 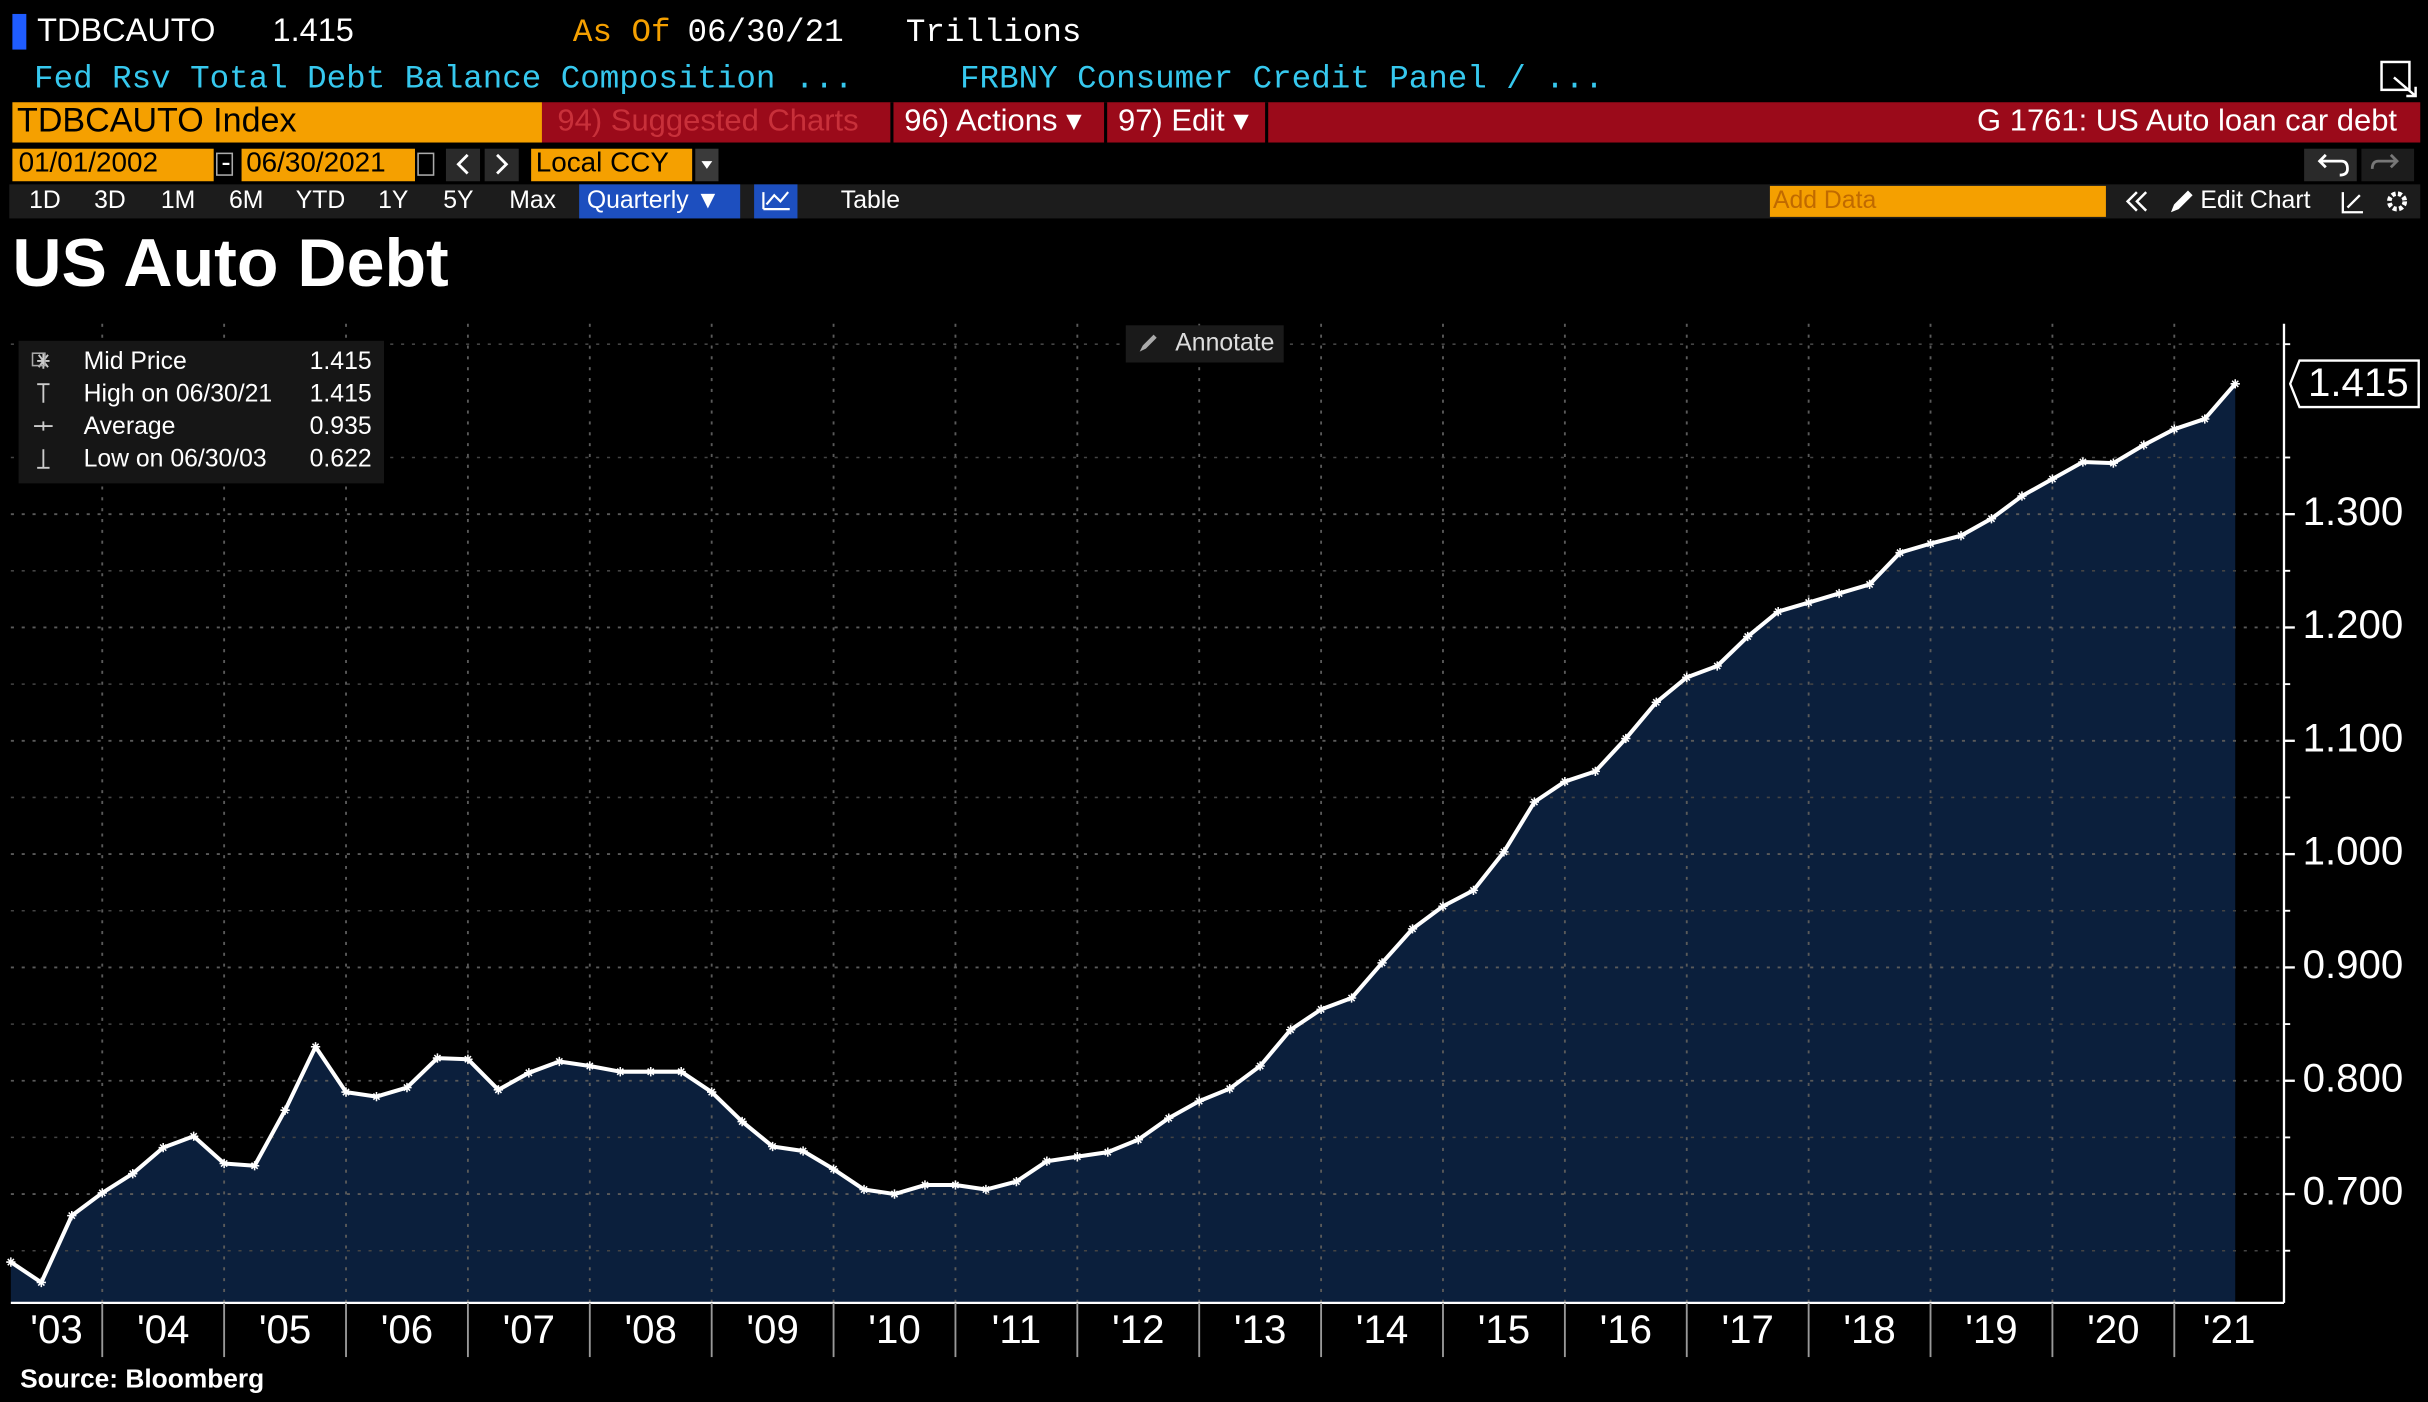 What do you see at coordinates (321, 200) in the screenshot?
I see `period-button: YTD` at bounding box center [321, 200].